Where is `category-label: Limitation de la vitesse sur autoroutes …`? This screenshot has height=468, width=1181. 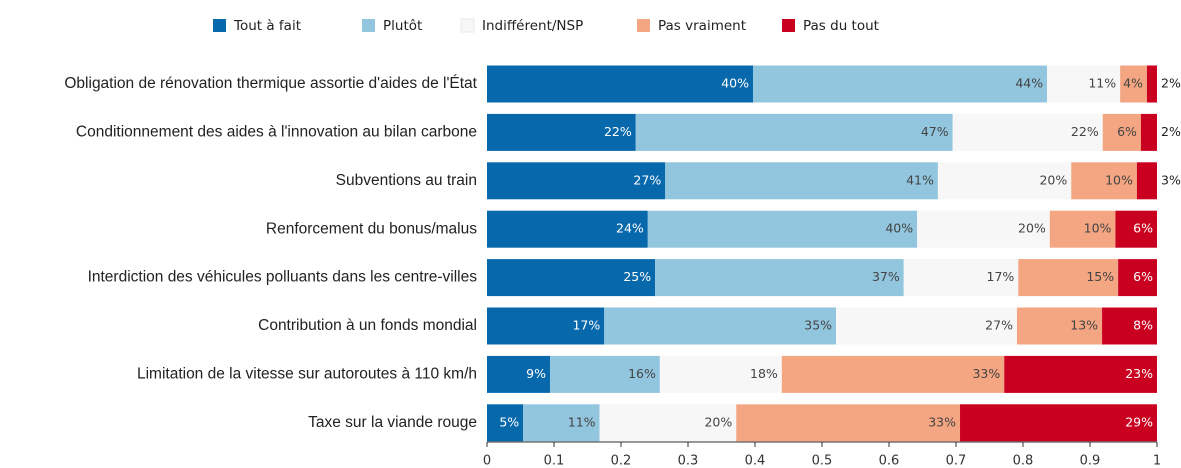 category-label: Limitation de la vitesse sur autoroutes … is located at coordinates (307, 373).